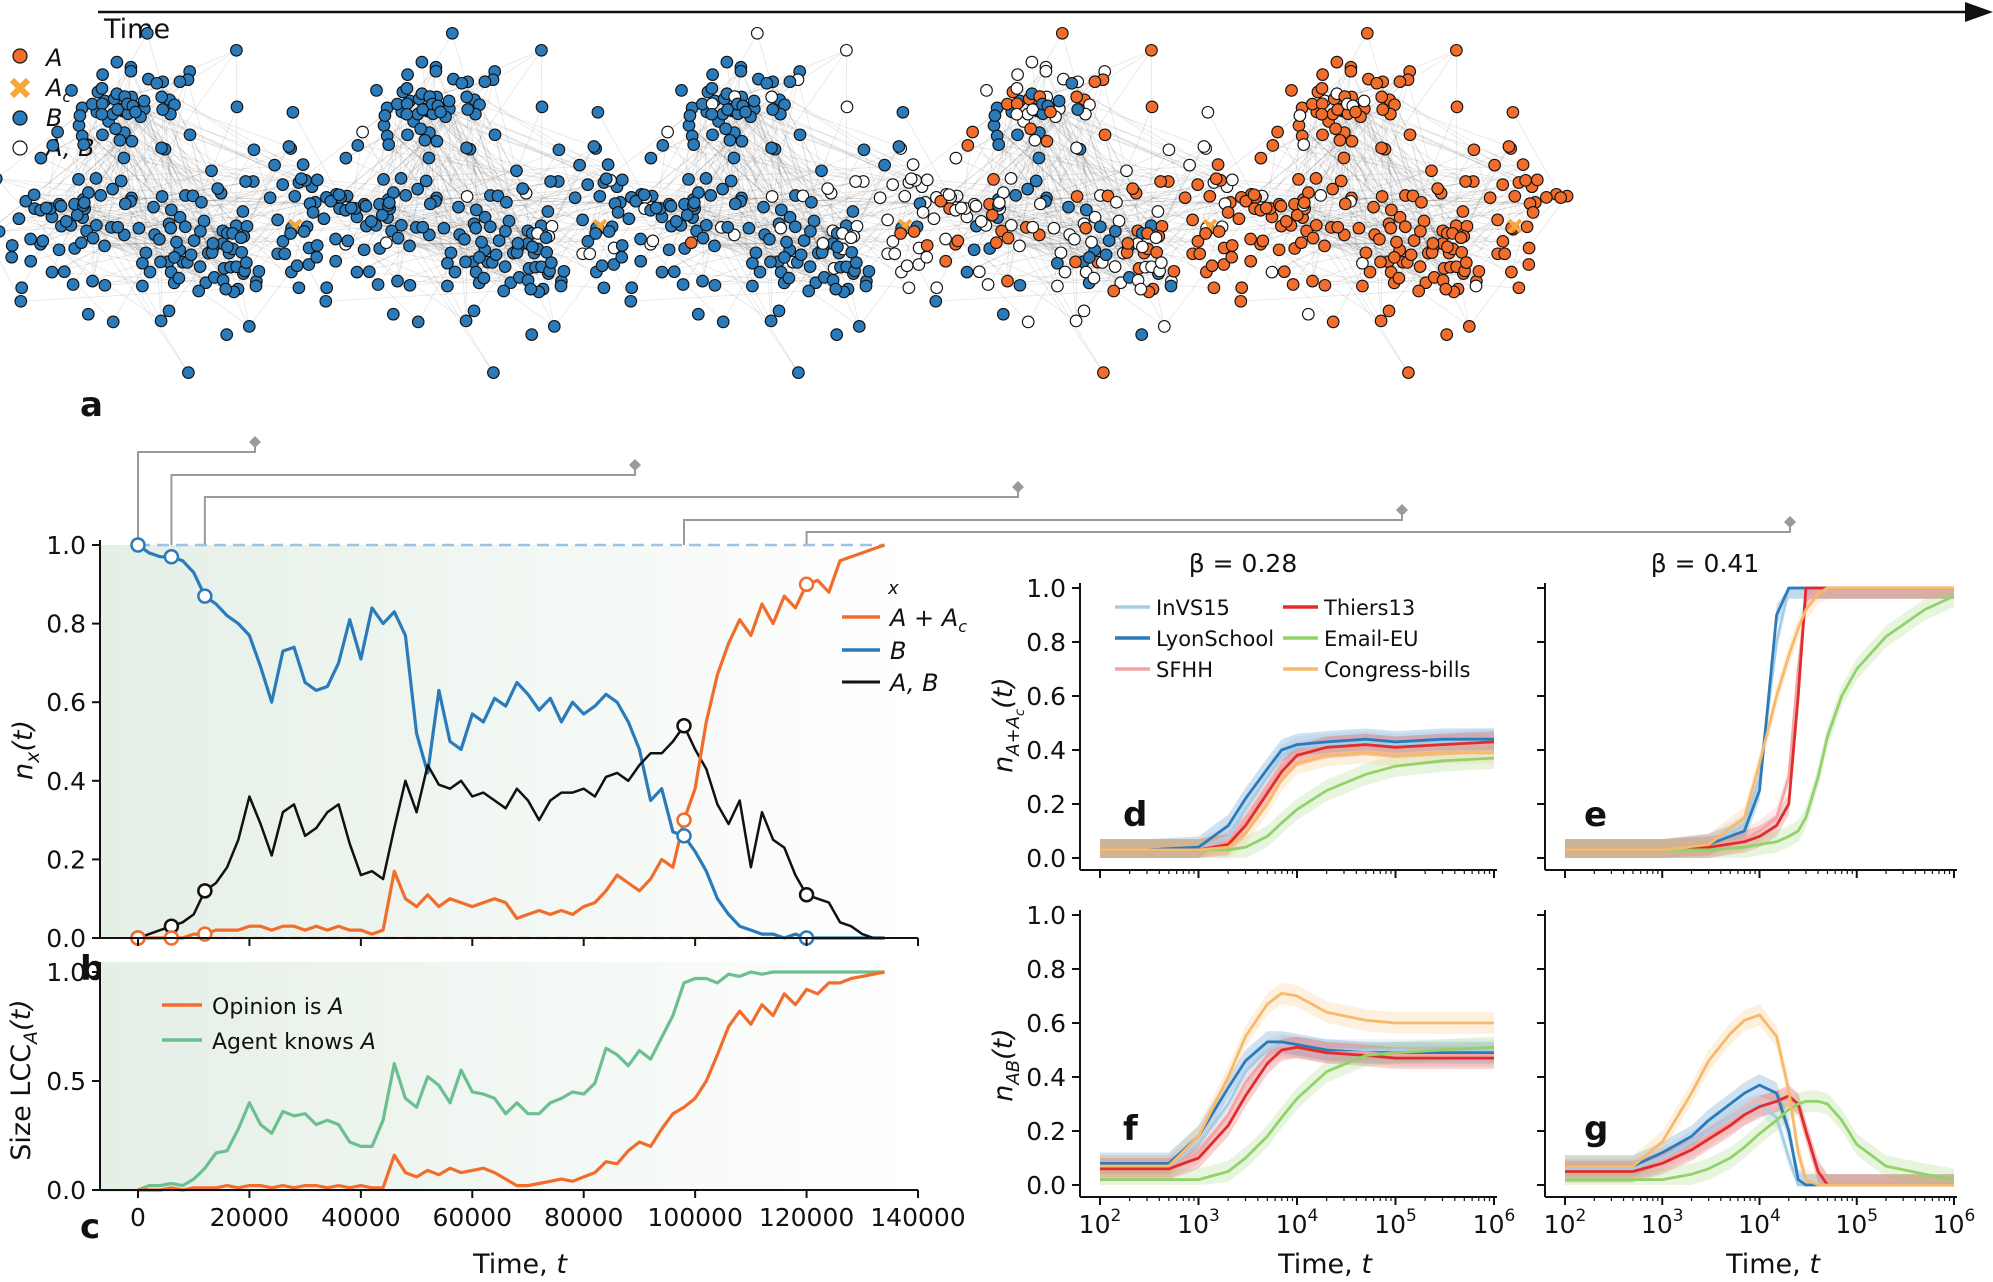  What do you see at coordinates (1325, 1264) in the screenshot?
I see `panel-f-xlabel: Time, t` at bounding box center [1325, 1264].